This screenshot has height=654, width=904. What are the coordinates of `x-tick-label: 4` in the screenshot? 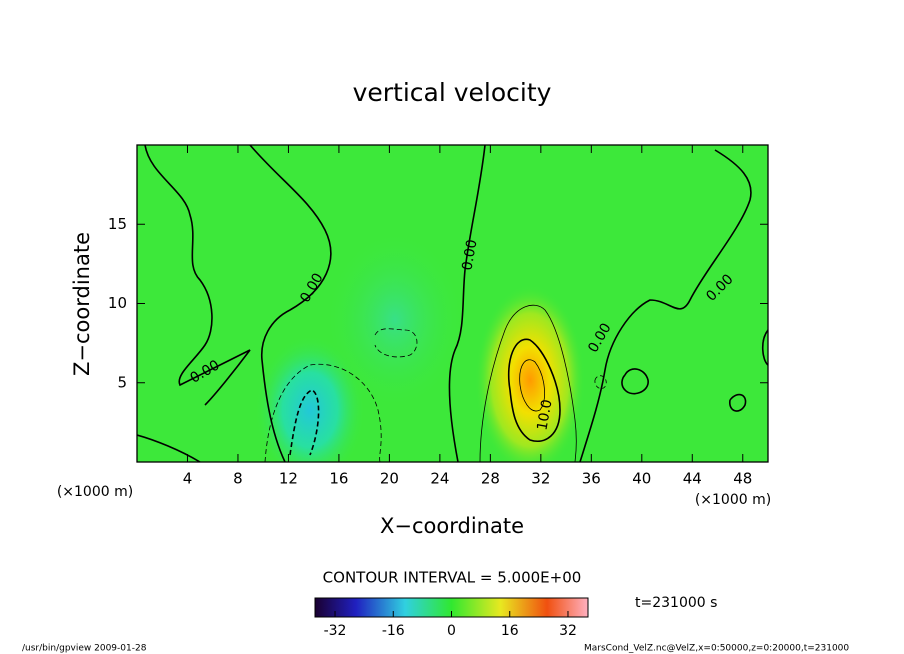 It's located at (188, 479).